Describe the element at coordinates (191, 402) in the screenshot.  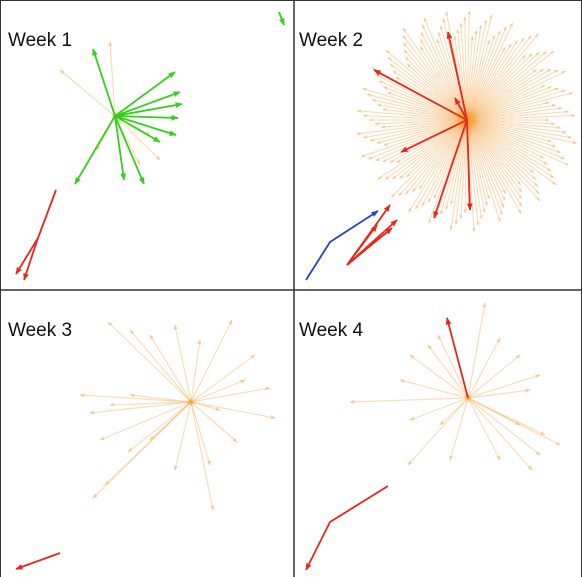
I see `hub-node` at that location.